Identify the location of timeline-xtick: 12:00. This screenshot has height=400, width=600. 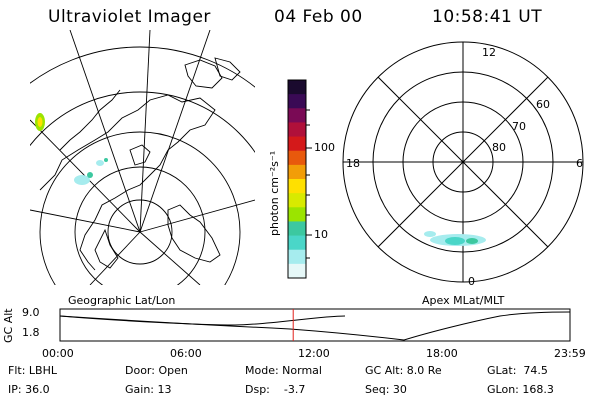
(314, 353).